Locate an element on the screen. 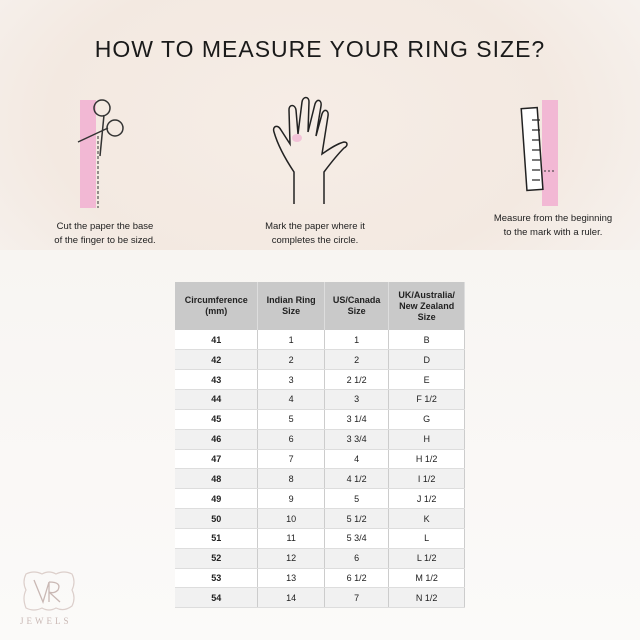 The width and height of the screenshot is (640, 640). table-cell: 11 is located at coordinates (291, 538).